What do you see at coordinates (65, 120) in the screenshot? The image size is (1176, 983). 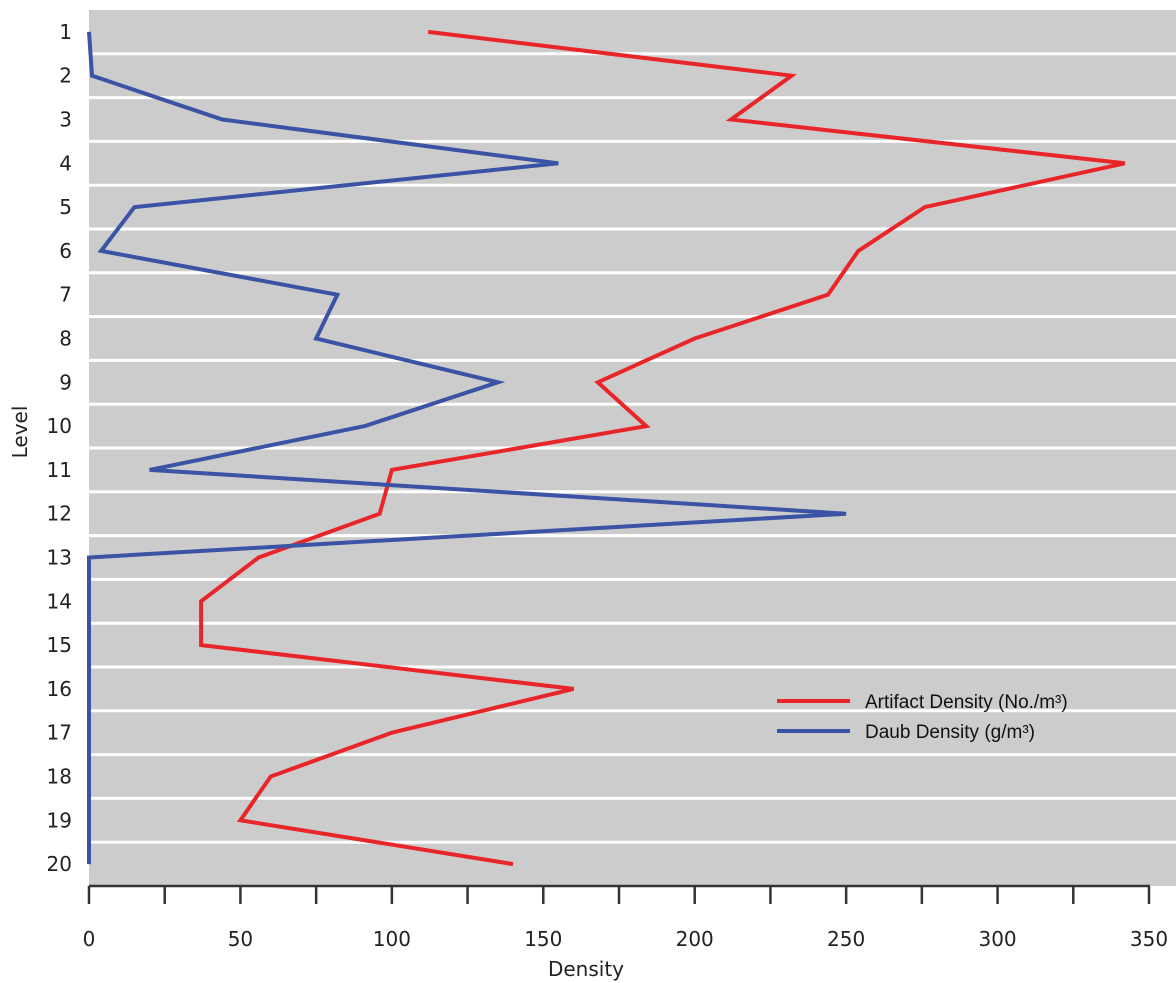 I see `y-tick-label: 3` at bounding box center [65, 120].